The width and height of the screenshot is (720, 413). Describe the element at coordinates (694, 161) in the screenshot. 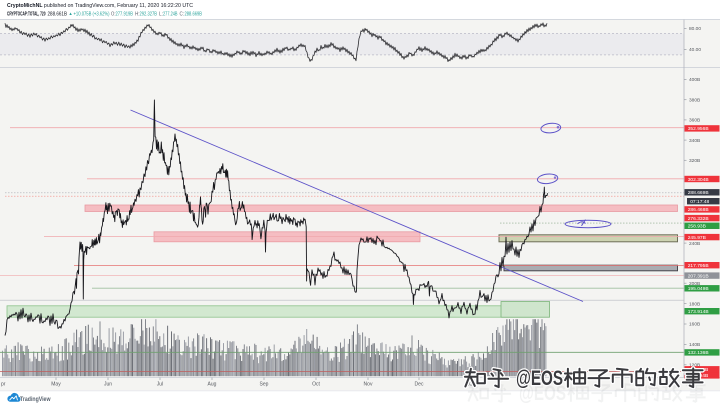

I see `svg-text: 320B` at that location.